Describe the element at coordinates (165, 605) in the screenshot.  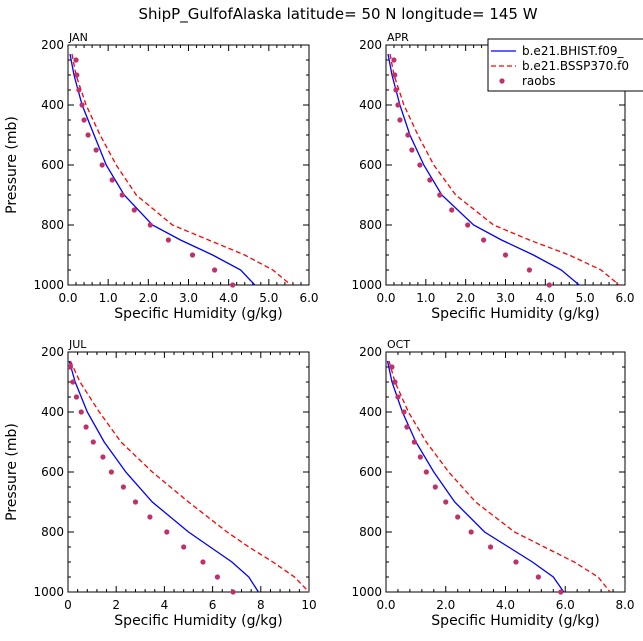
I see `x-tick-label: 4` at that location.